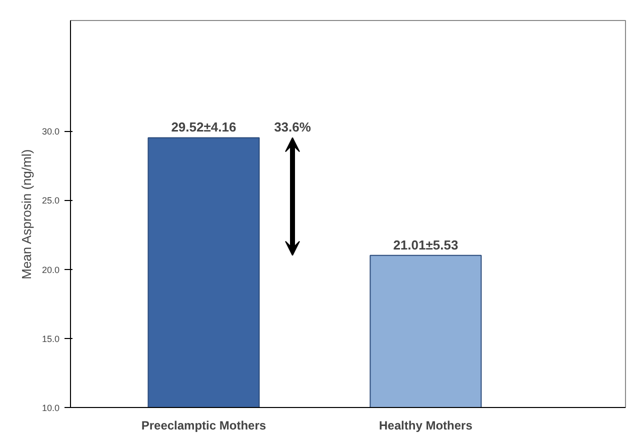 This screenshot has width=632, height=437. I want to click on x-tick-label: Healthy Mothers, so click(426, 425).